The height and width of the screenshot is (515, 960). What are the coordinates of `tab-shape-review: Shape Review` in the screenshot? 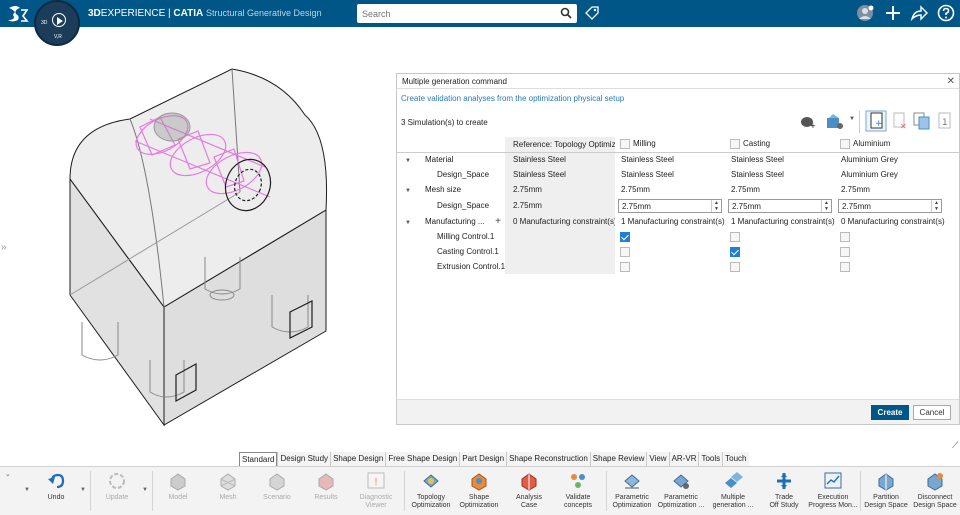 It's located at (618, 459).